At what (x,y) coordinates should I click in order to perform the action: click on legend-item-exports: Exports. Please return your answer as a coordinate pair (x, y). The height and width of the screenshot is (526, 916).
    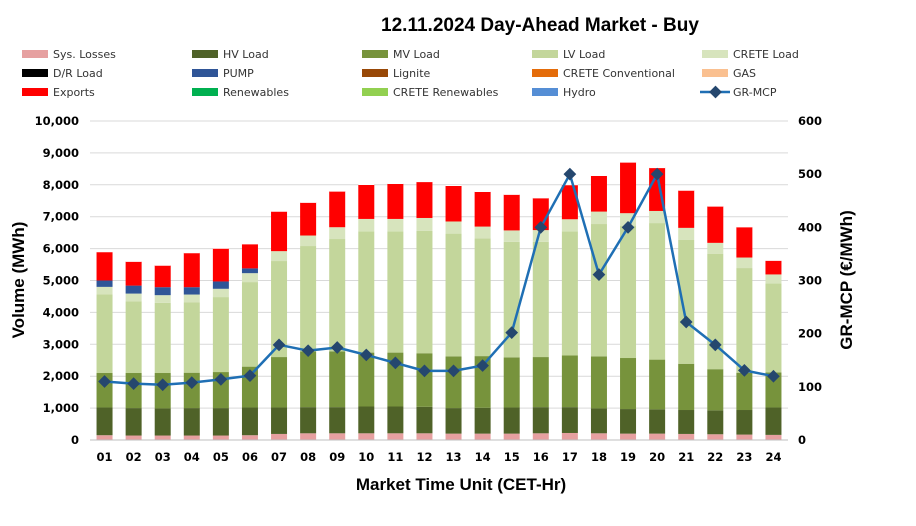
    Looking at the image, I should click on (58, 92).